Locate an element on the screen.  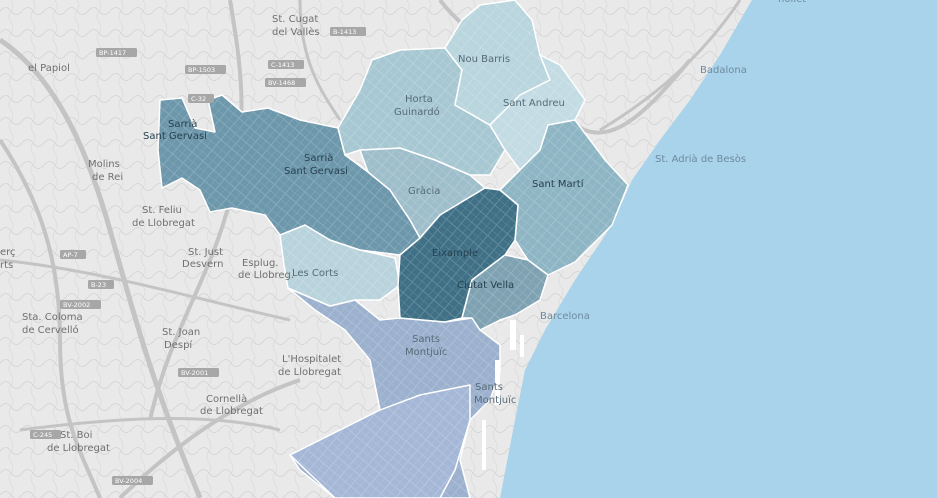
label-horta-1: Horta is located at coordinates (419, 99).